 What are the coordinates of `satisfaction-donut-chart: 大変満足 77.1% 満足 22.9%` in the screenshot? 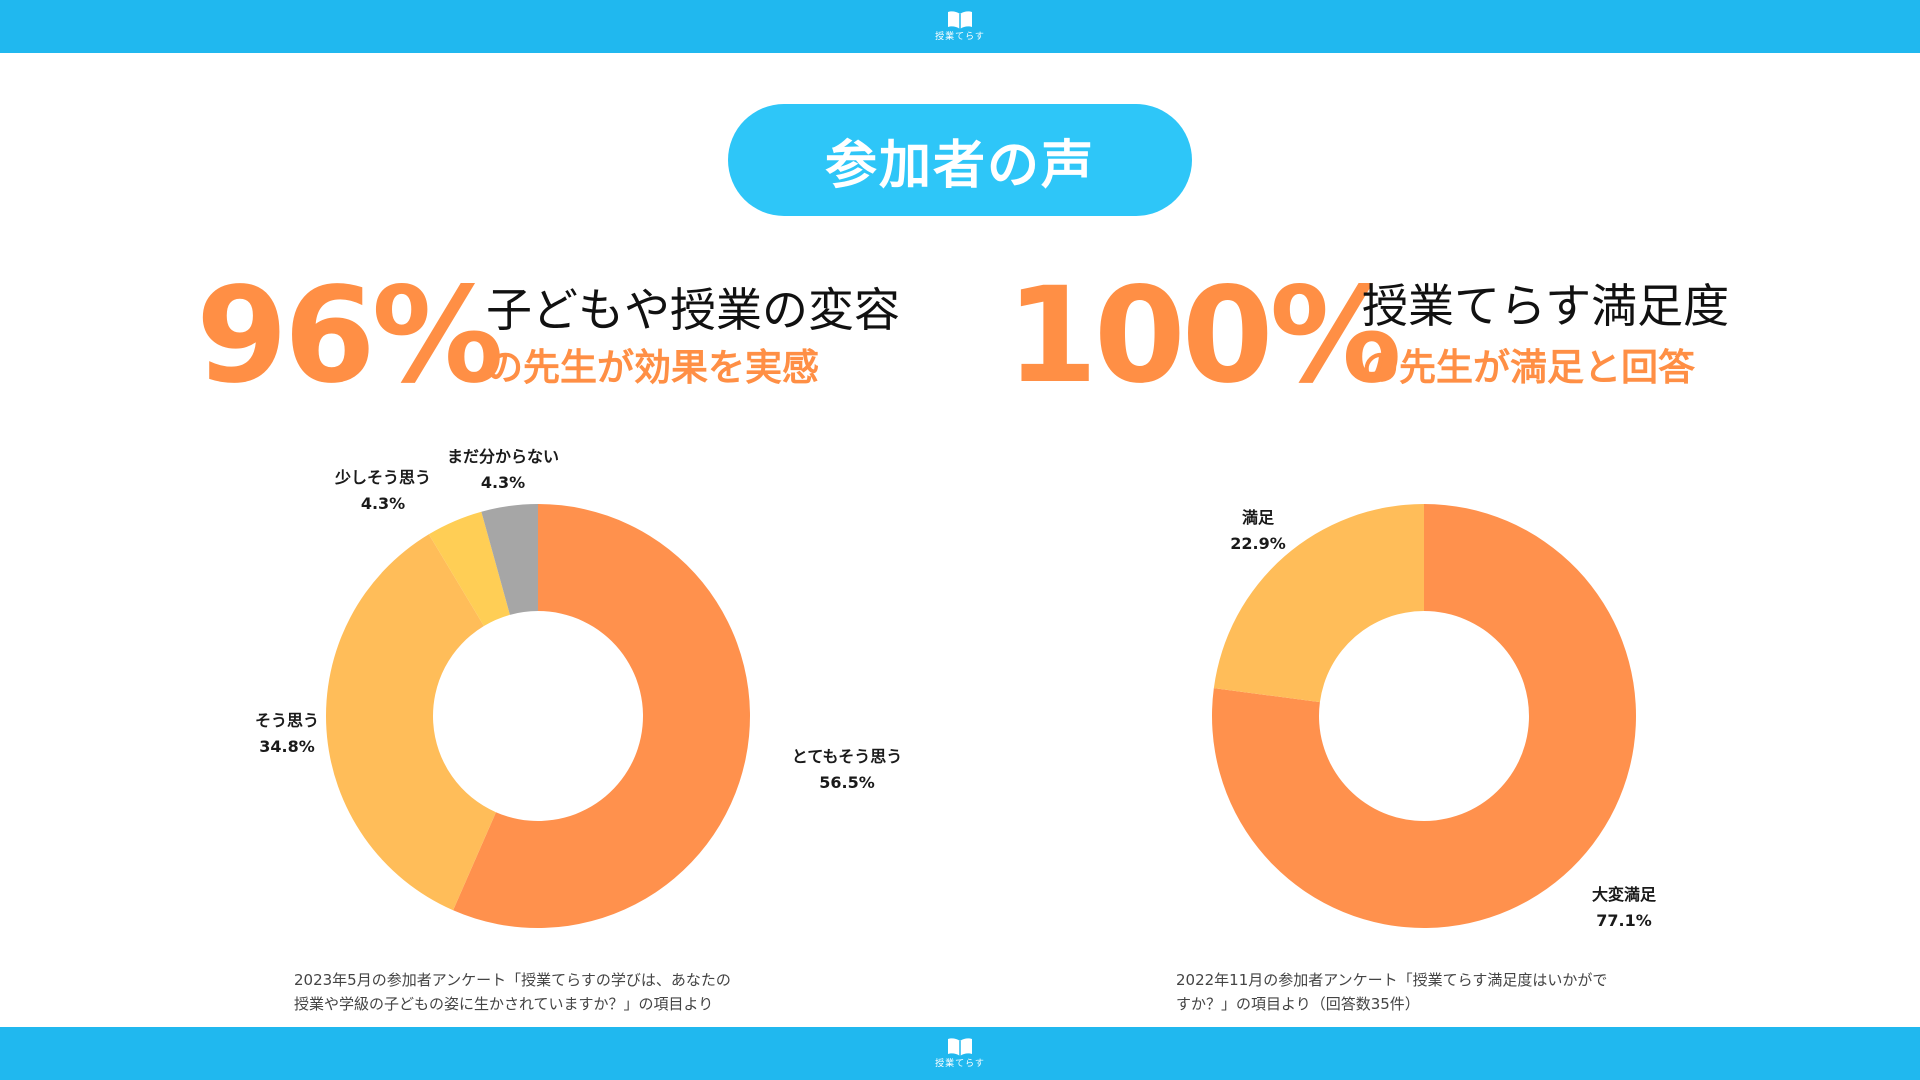 It's located at (1434, 717).